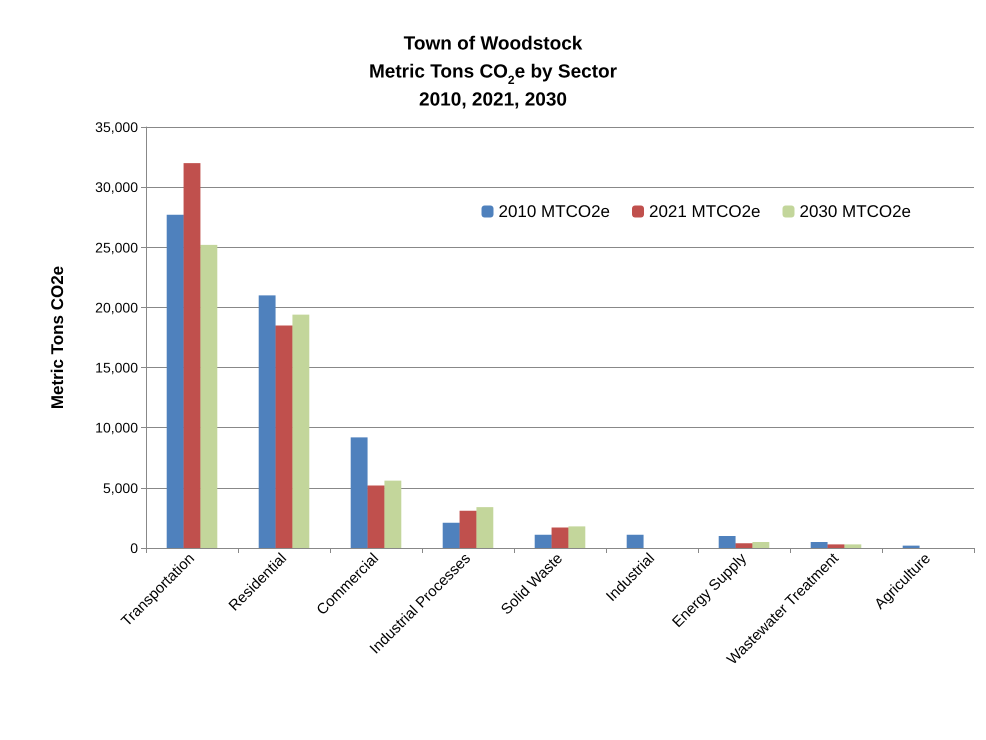  Describe the element at coordinates (116, 127) in the screenshot. I see `y-tick-label: 35,000` at that location.